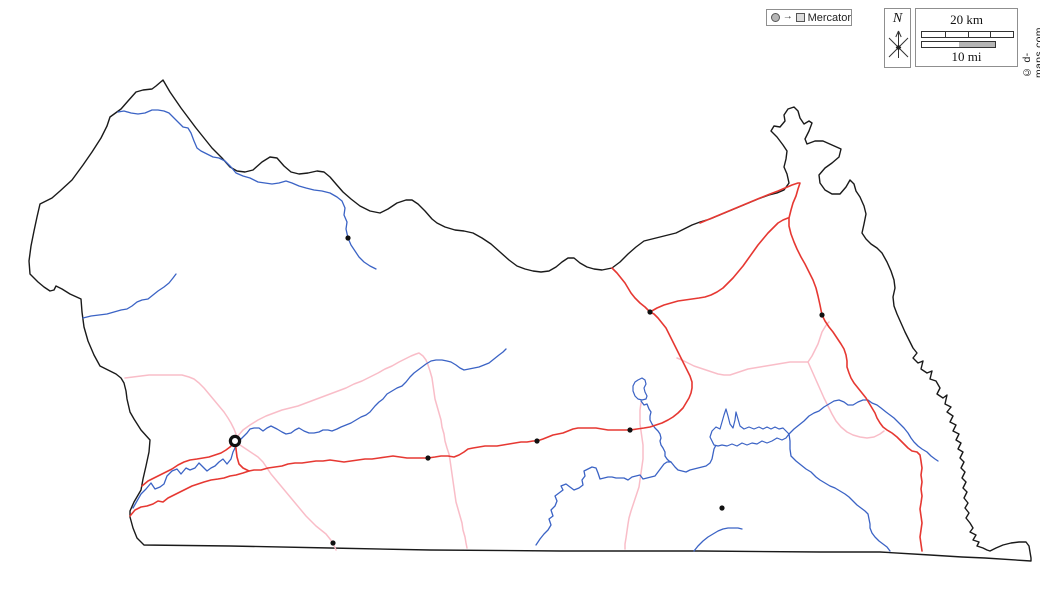 The height and width of the screenshot is (605, 1040). I want to click on scale-mi-bar, so click(958, 44).